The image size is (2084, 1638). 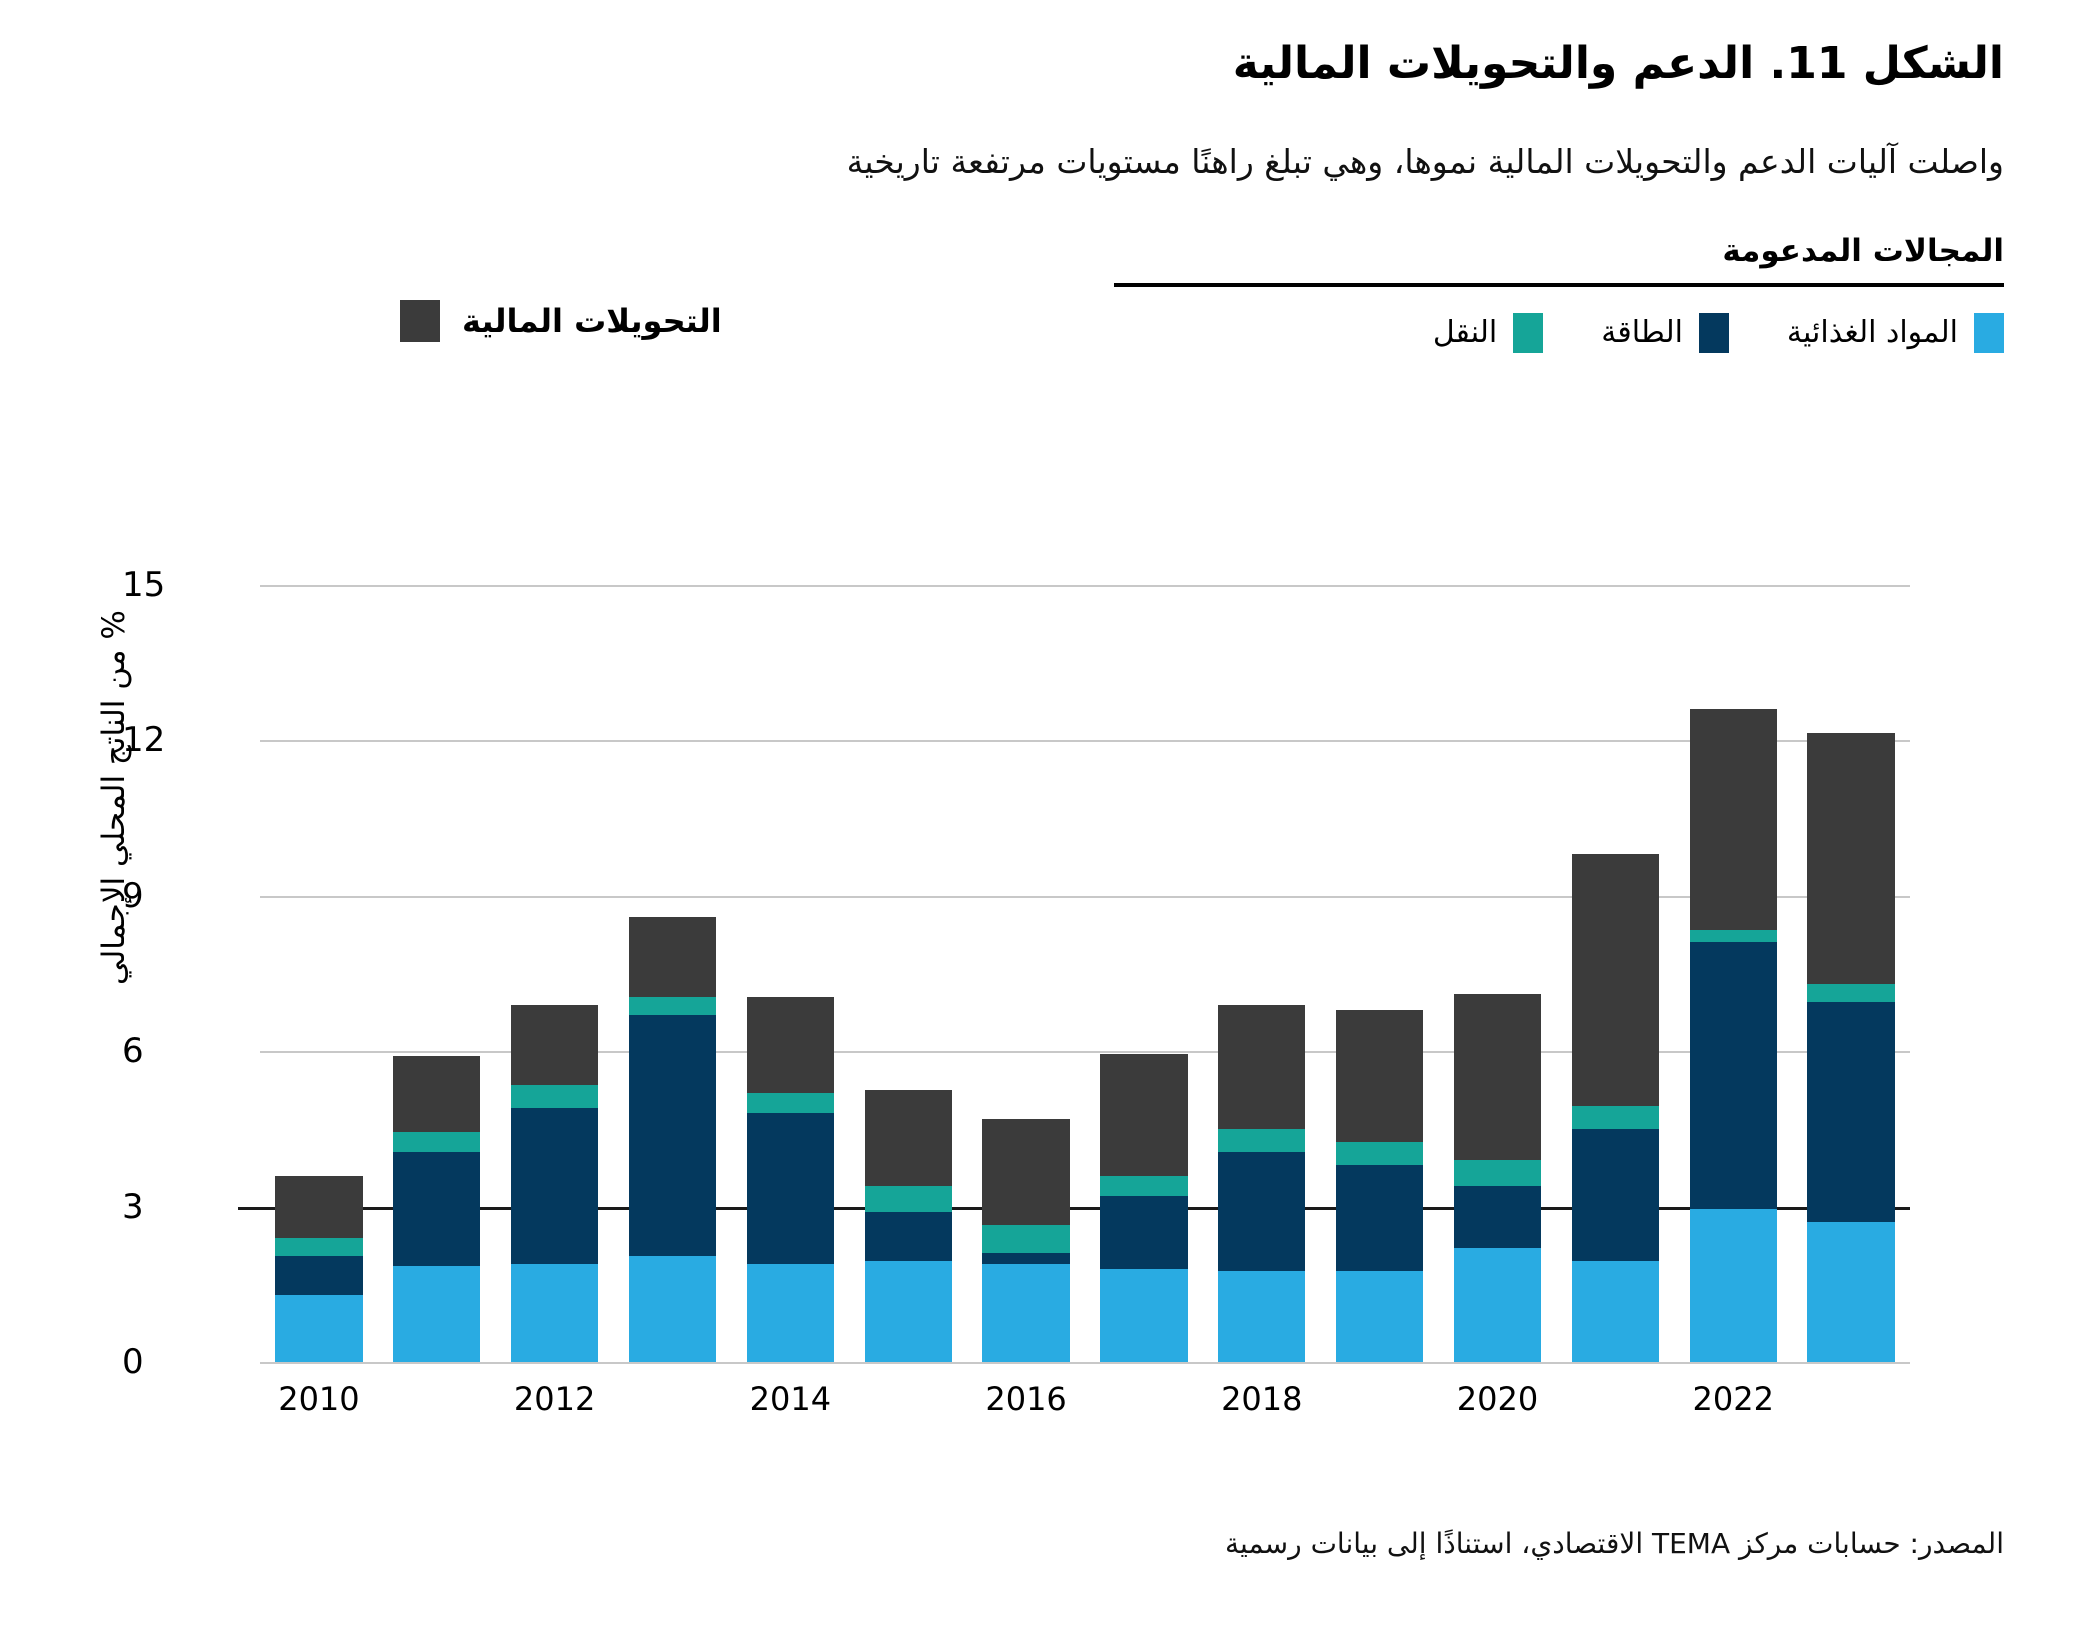 I want to click on bar-group-2019, so click(x=1380, y=973).